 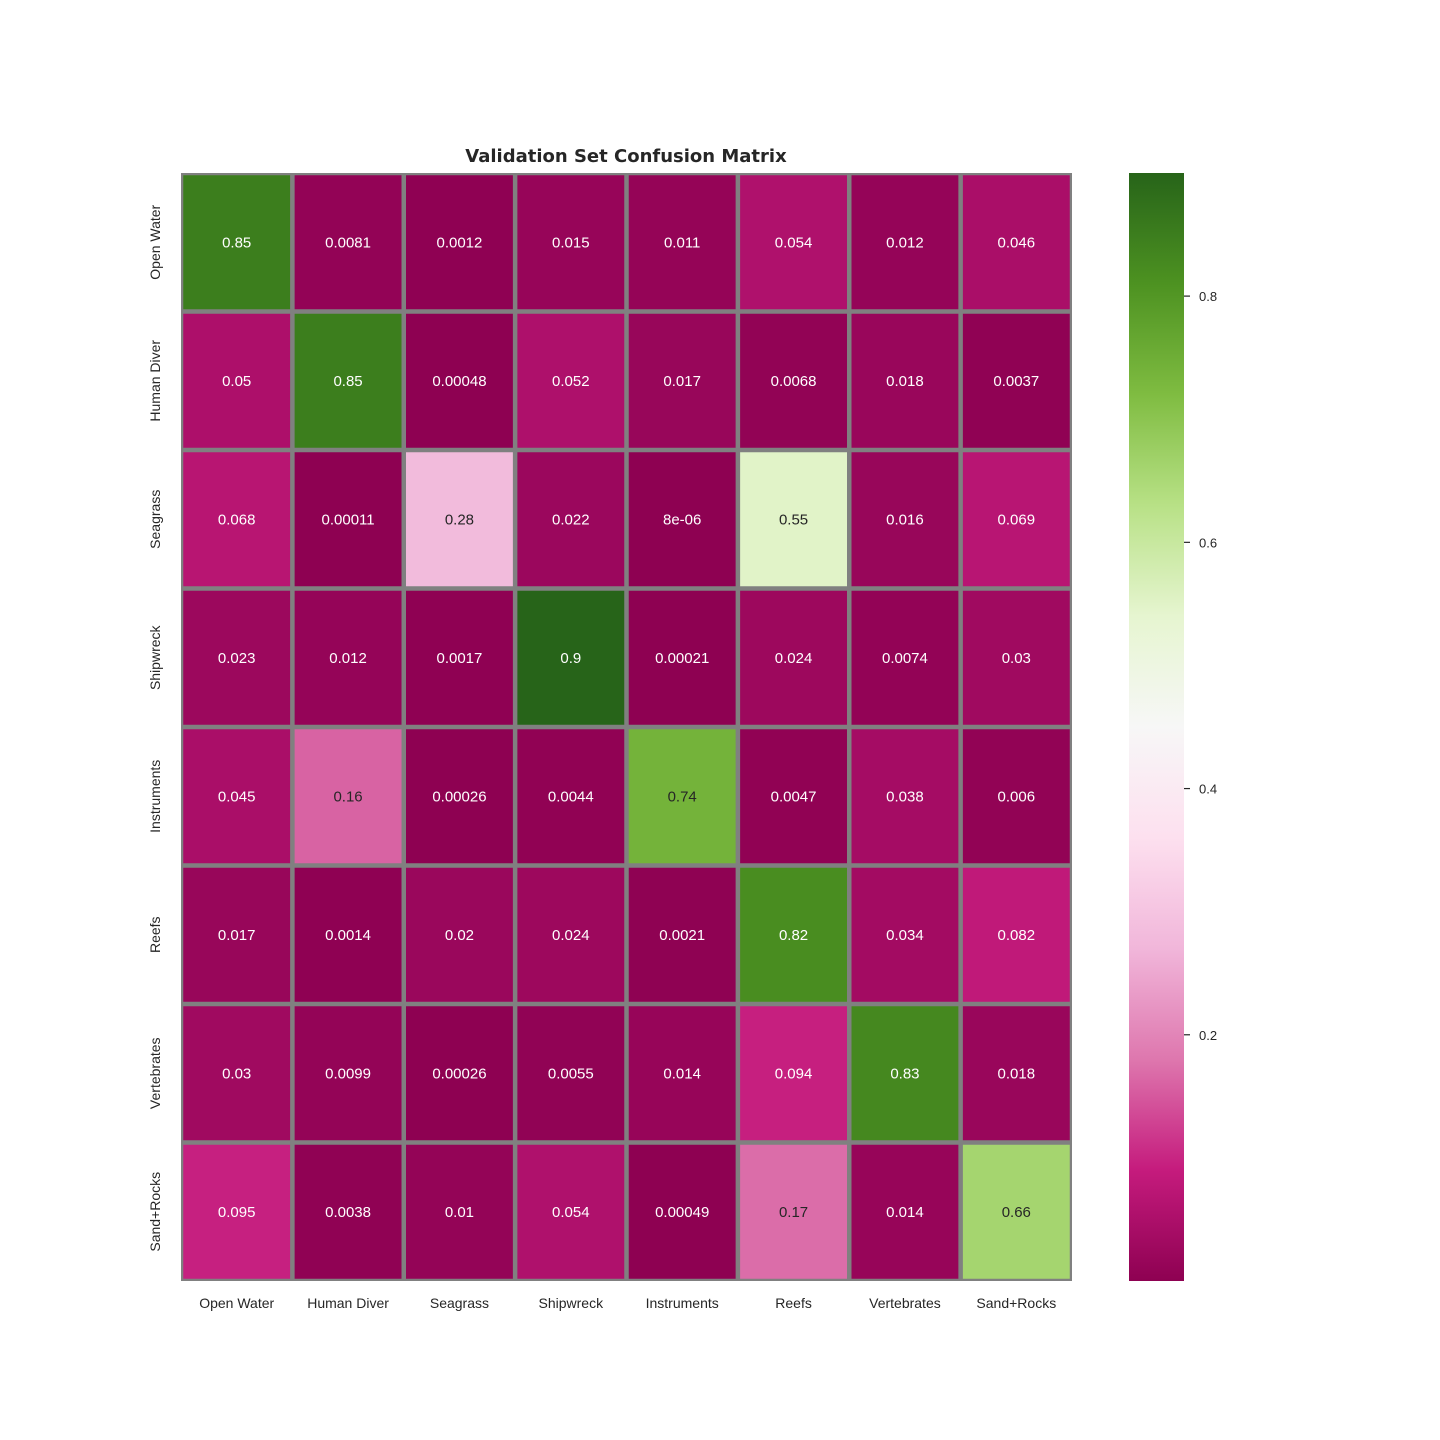 I want to click on cell-value-label: 0.55, so click(x=793, y=519).